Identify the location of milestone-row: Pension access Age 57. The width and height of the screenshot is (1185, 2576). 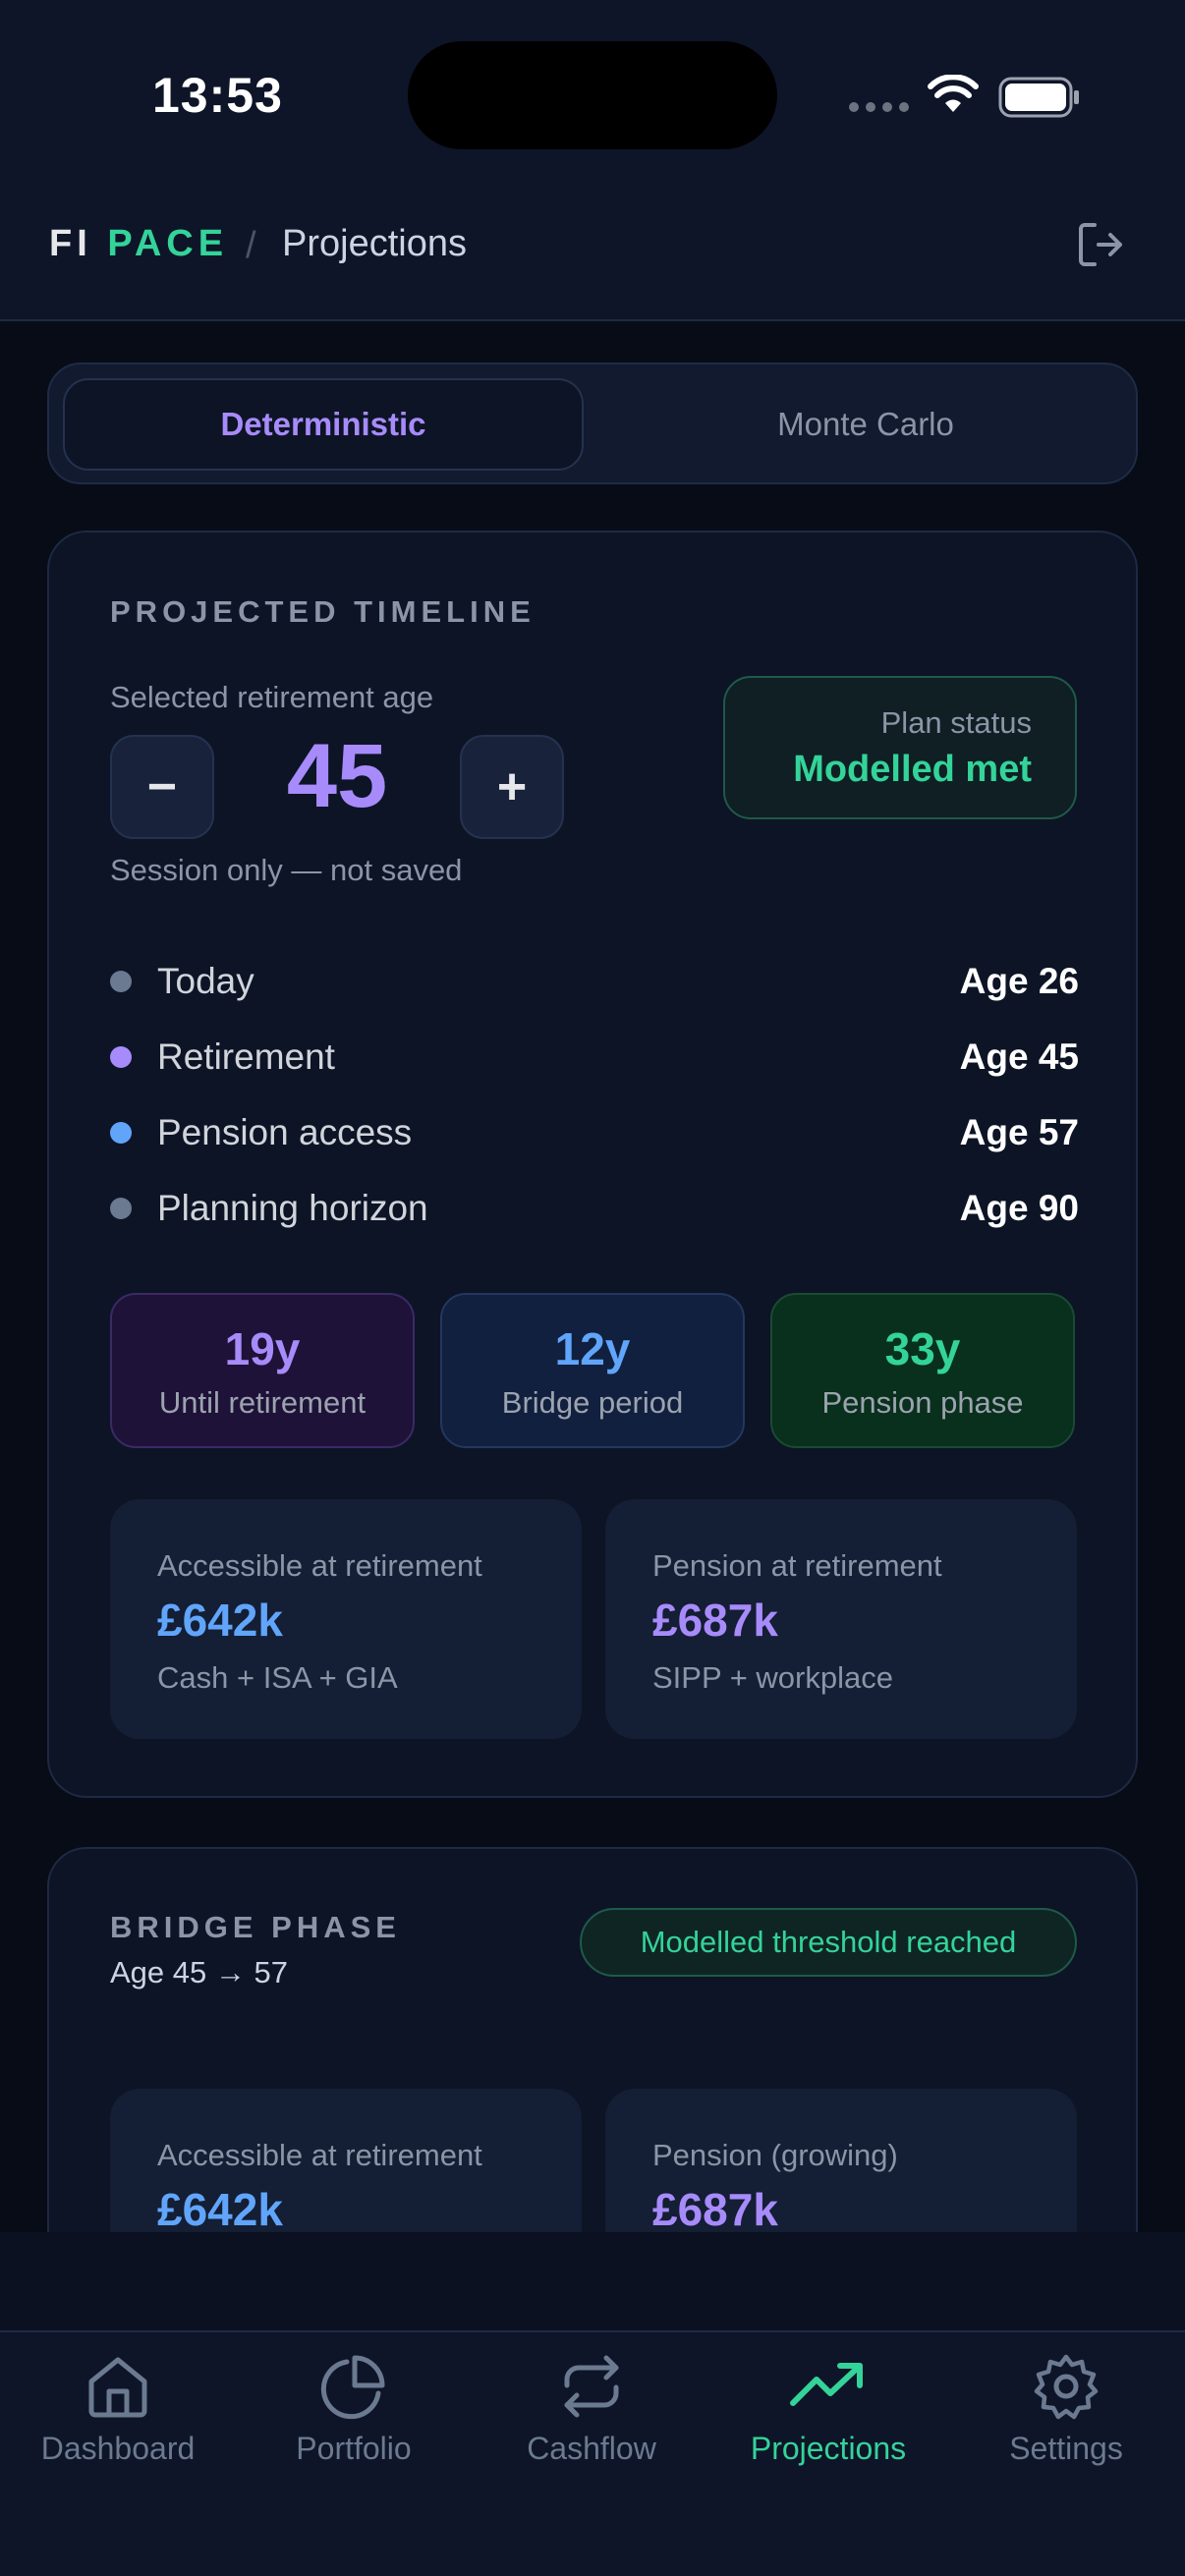
(594, 1132).